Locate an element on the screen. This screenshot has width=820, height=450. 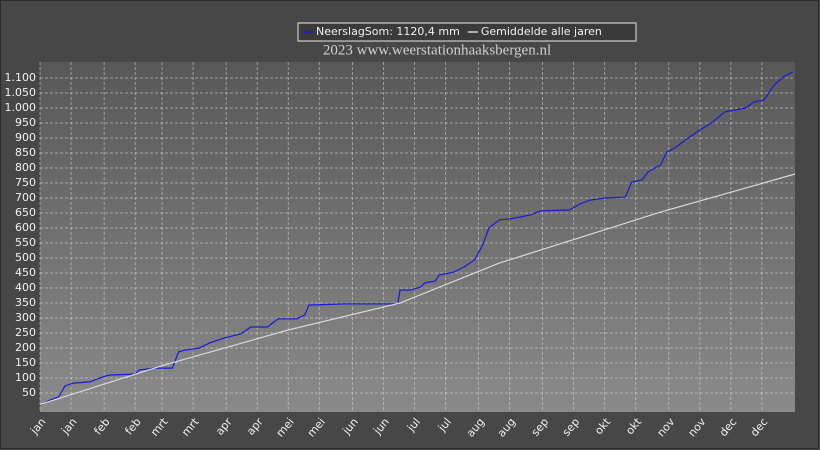
y-tick-label: 450 is located at coordinates (25, 272).